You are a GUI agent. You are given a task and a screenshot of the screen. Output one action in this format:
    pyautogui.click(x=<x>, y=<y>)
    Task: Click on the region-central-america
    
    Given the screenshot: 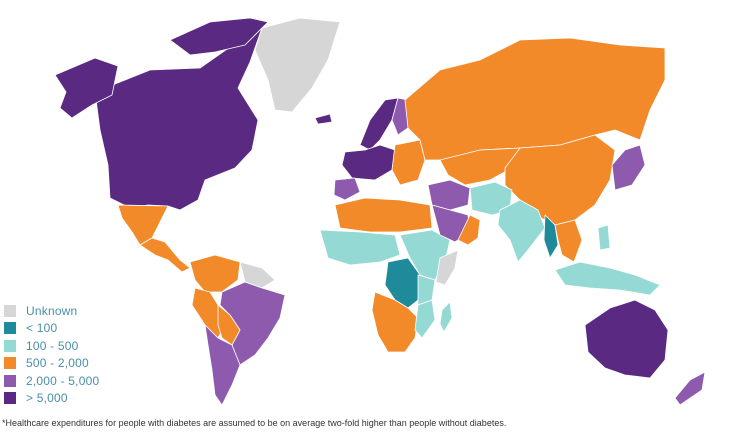 What is the action you would take?
    pyautogui.click(x=165, y=255)
    